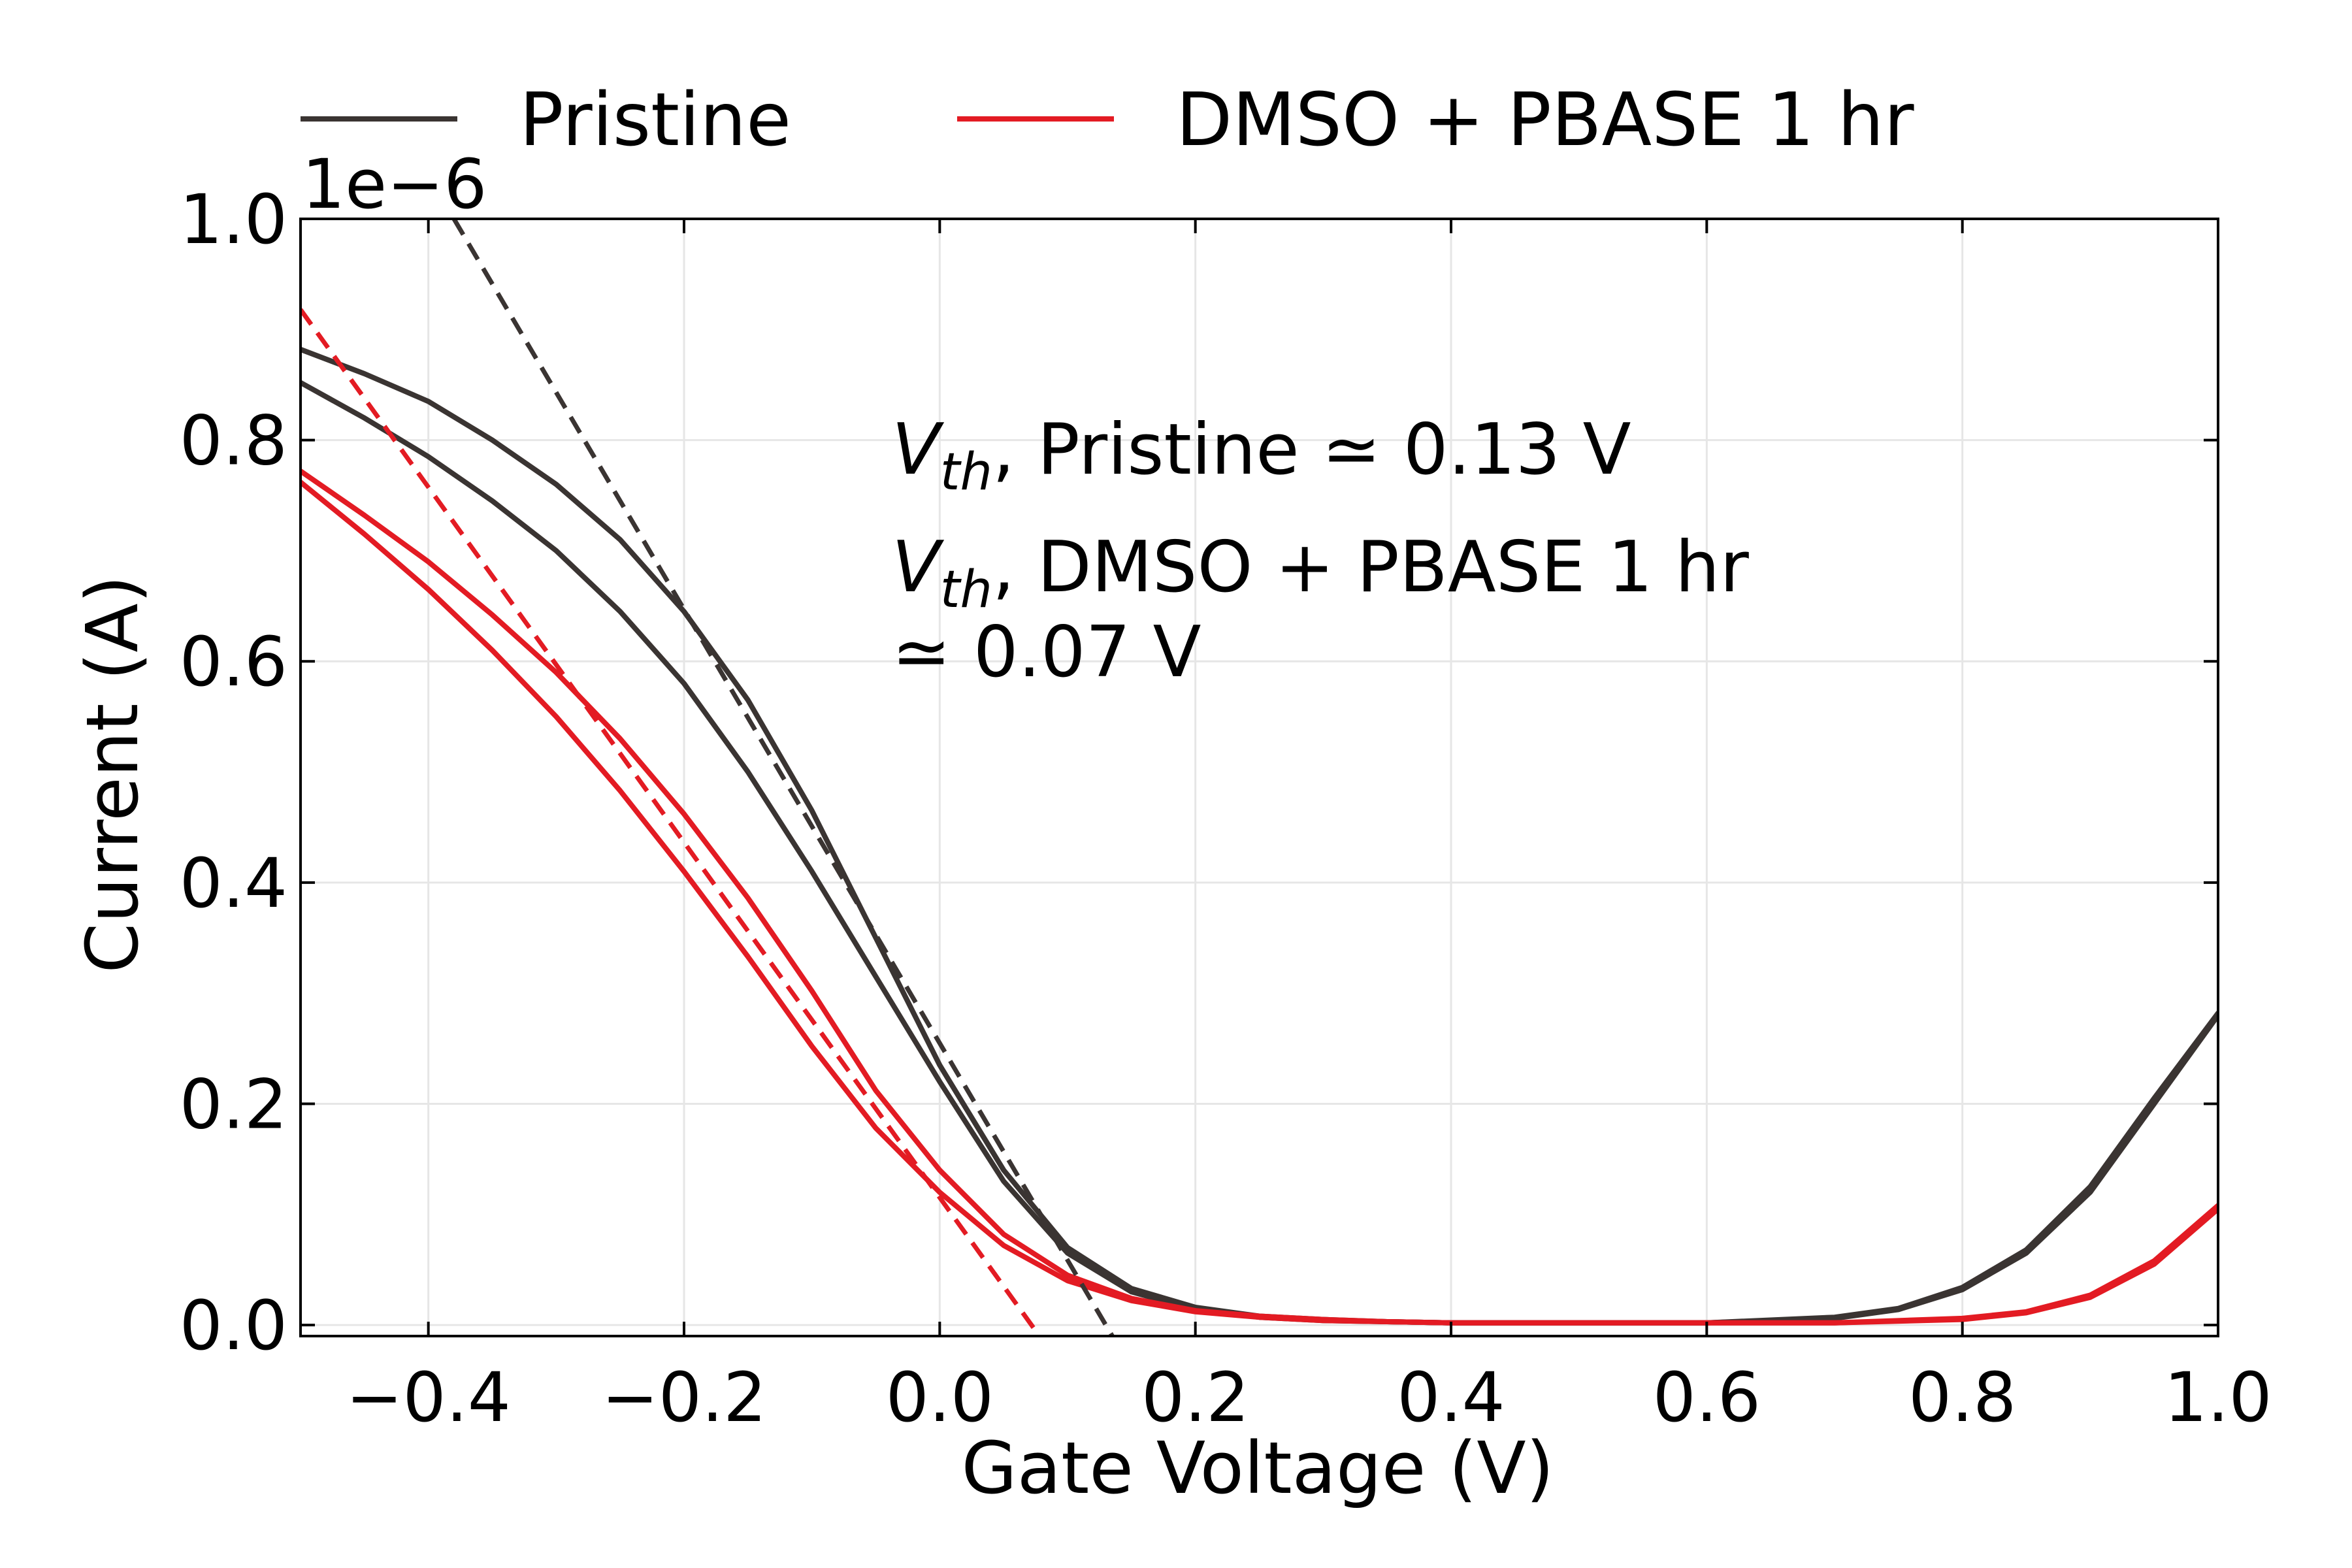  I want to click on x-tick-label: 1.0, so click(2218, 1397).